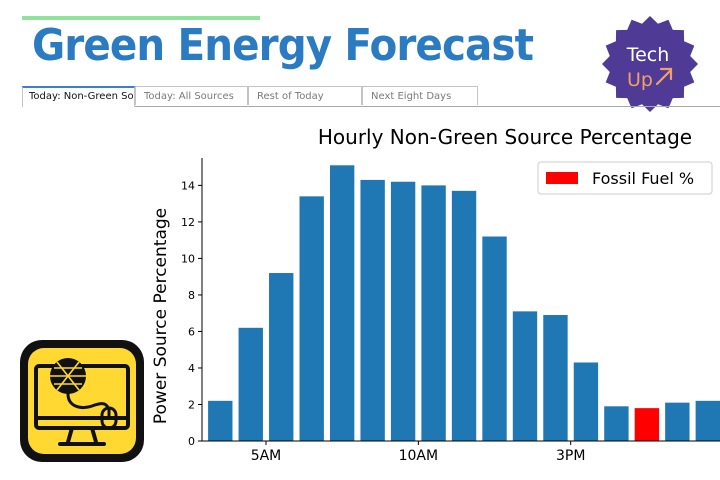 This screenshot has height=480, width=720. Describe the element at coordinates (92, 411) in the screenshot. I see `mouse-cable-icon` at that location.